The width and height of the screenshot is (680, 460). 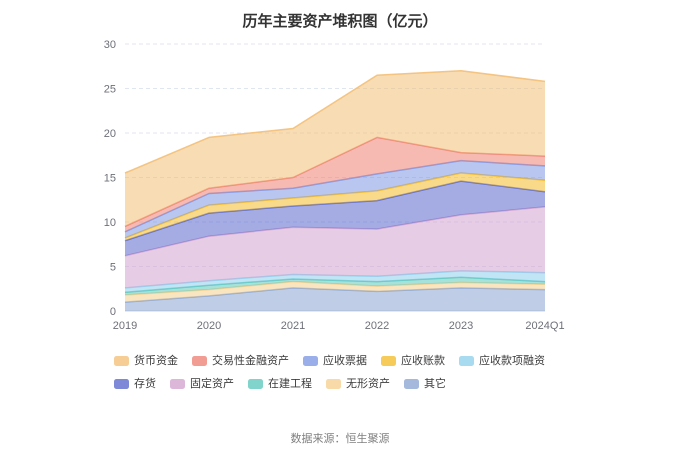 I want to click on area-其它, so click(x=335, y=299).